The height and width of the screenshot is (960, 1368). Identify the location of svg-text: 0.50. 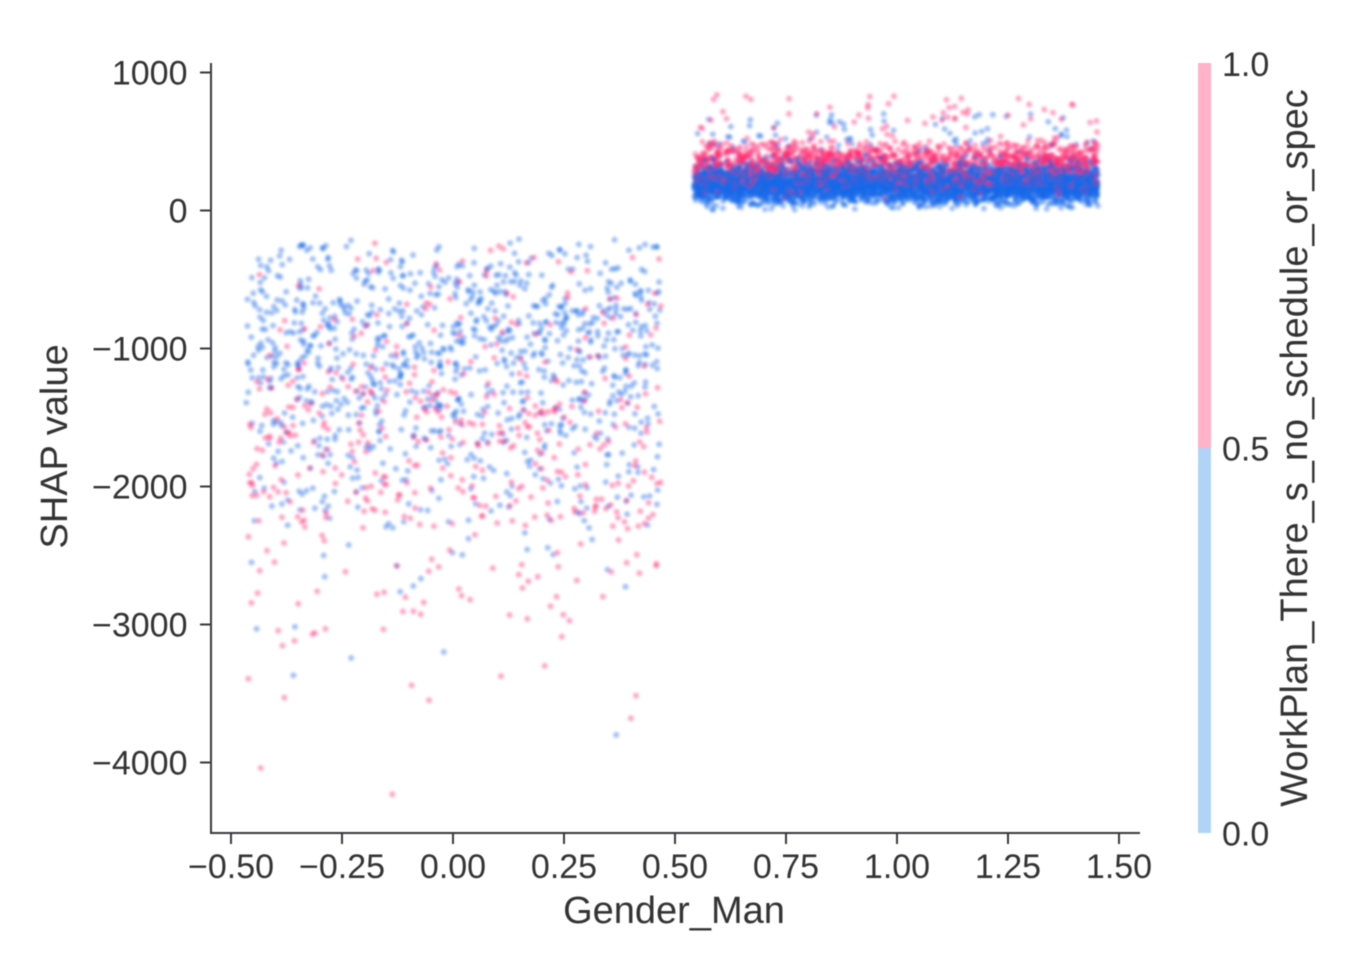
(675, 867).